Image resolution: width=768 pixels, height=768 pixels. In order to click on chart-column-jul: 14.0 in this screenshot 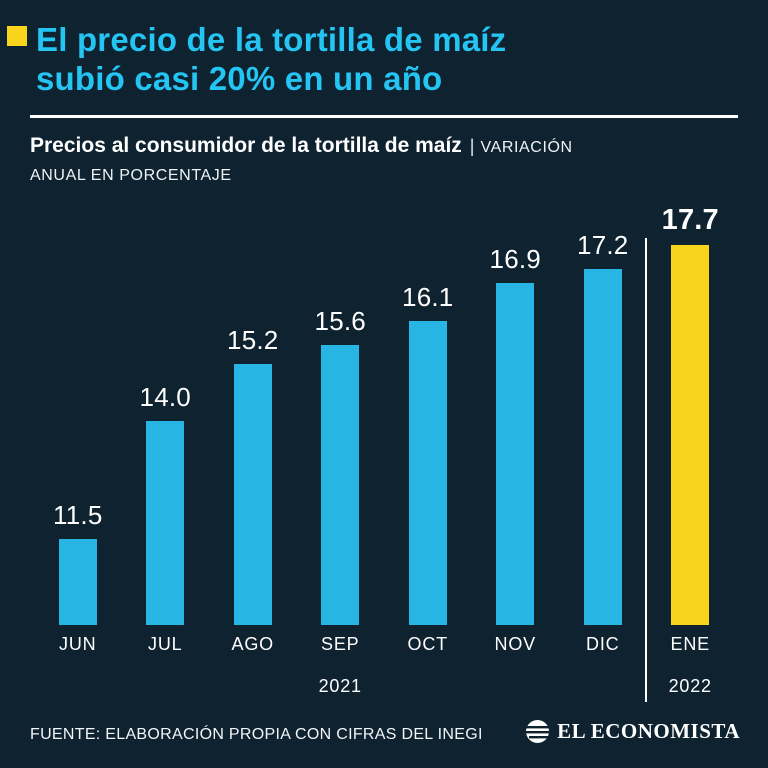, I will do `click(166, 412)`.